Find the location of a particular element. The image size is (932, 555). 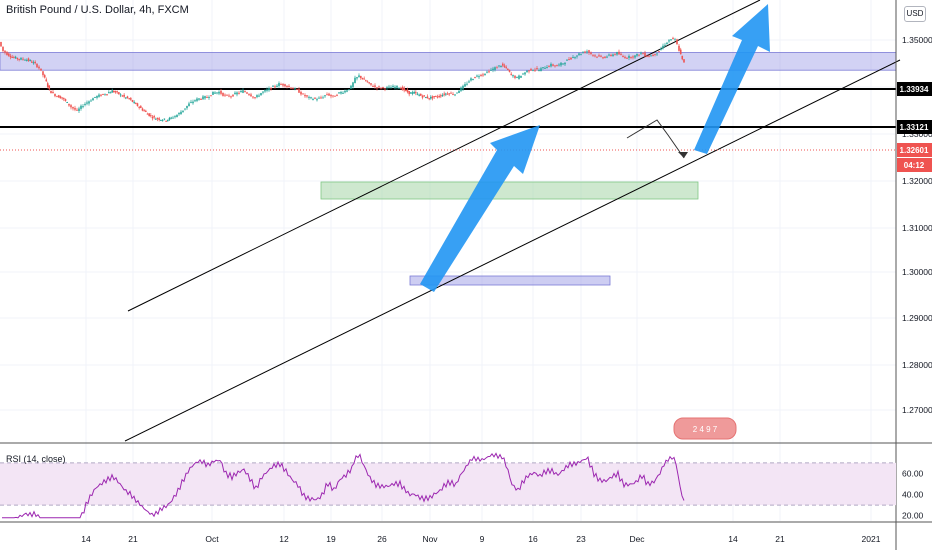

x-axis-tick-label: 23 is located at coordinates (581, 539).